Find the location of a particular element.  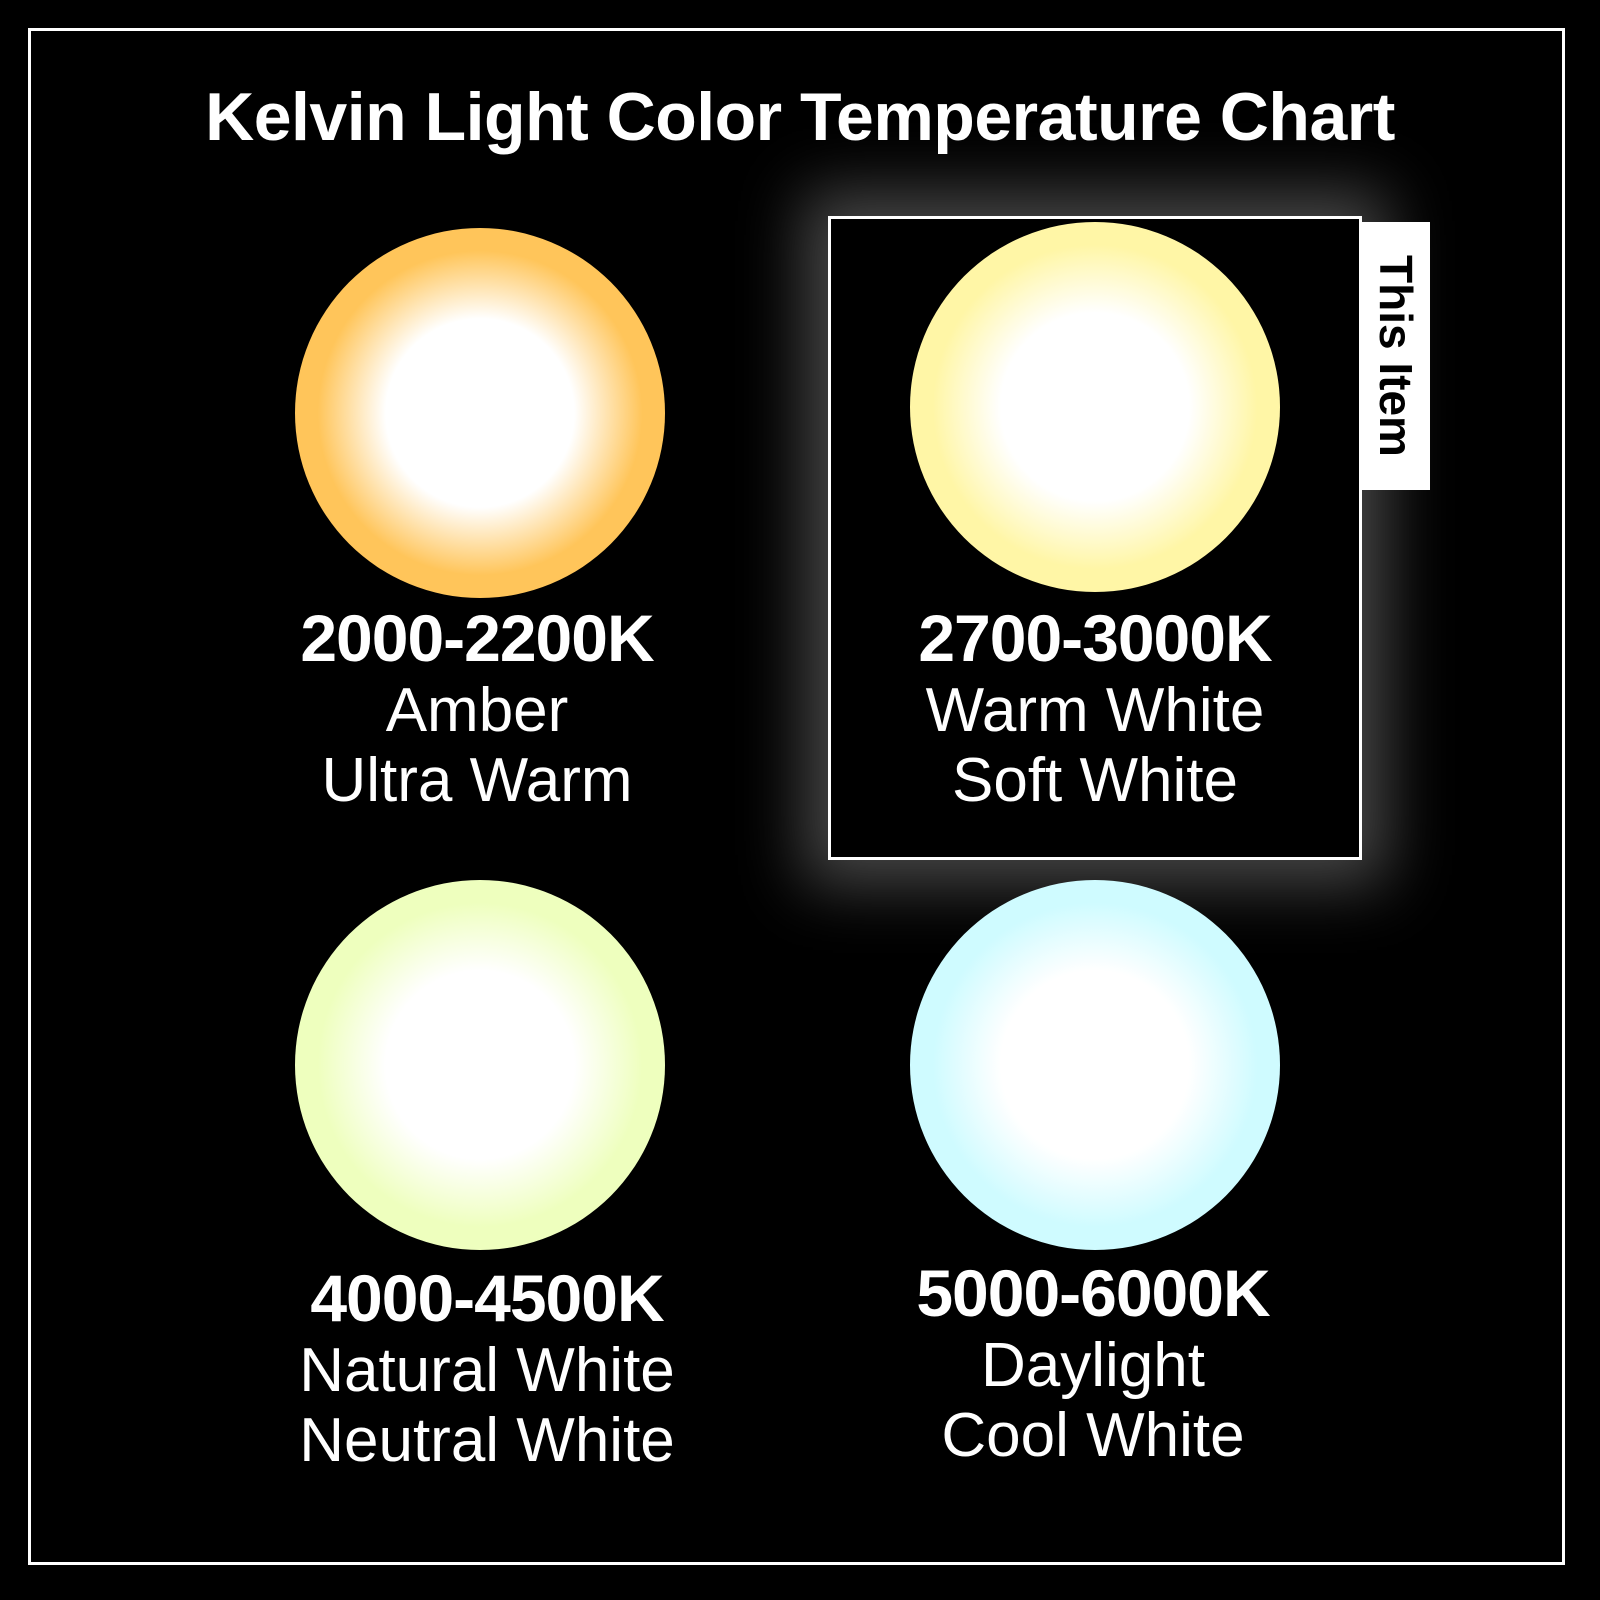

range-label: 5000-6000K is located at coordinates (1093, 1293).